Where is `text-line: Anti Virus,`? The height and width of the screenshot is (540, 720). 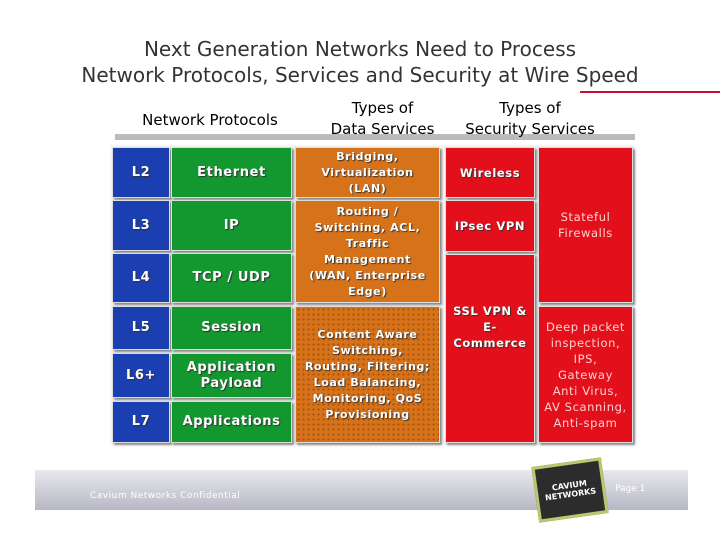 text-line: Anti Virus, is located at coordinates (585, 390).